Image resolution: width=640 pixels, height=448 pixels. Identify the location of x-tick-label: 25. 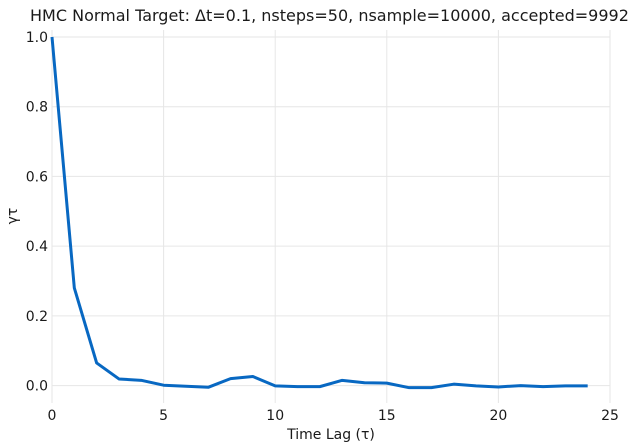
(610, 416).